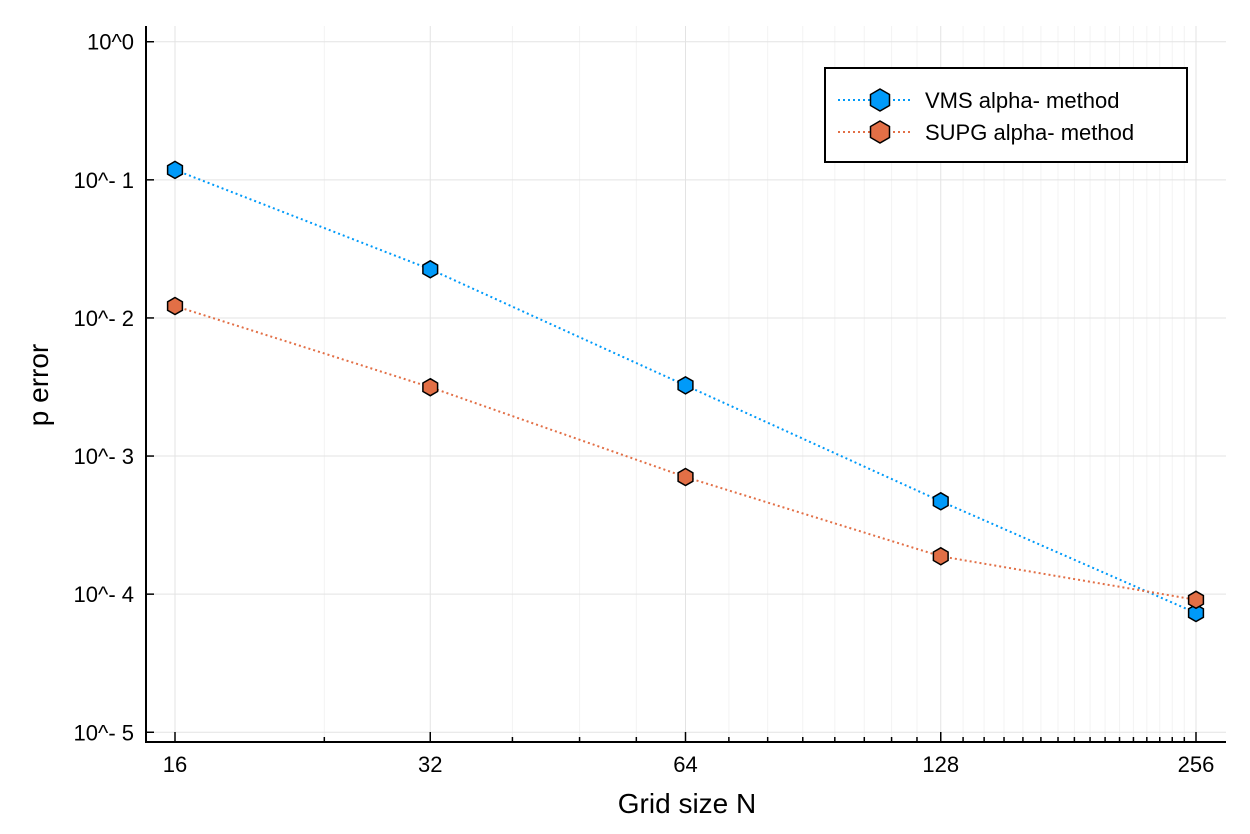 The width and height of the screenshot is (1250, 834). What do you see at coordinates (104, 594) in the screenshot?
I see `y-tick-label: 10^- 4` at bounding box center [104, 594].